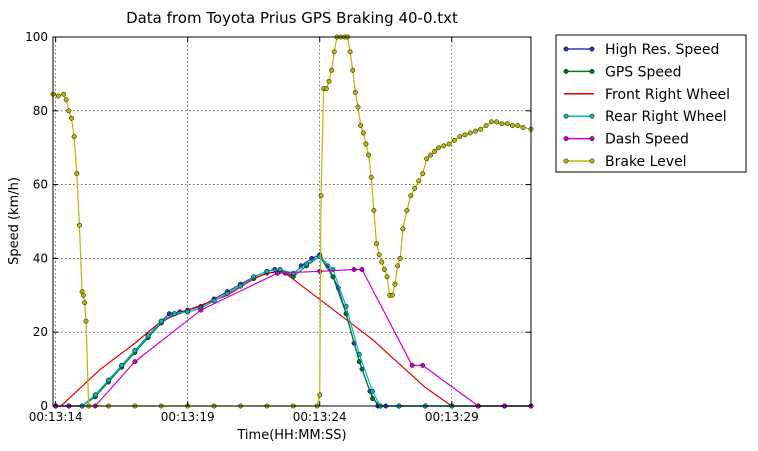  I want to click on legend-entry-dash-speed: Dash Speed, so click(626, 140).